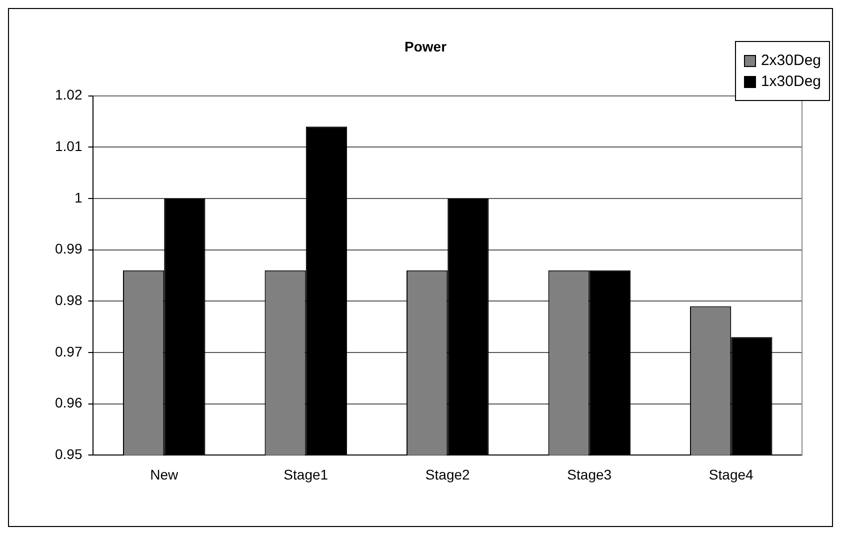  What do you see at coordinates (78, 197) in the screenshot?
I see `y-tick-label: 1` at bounding box center [78, 197].